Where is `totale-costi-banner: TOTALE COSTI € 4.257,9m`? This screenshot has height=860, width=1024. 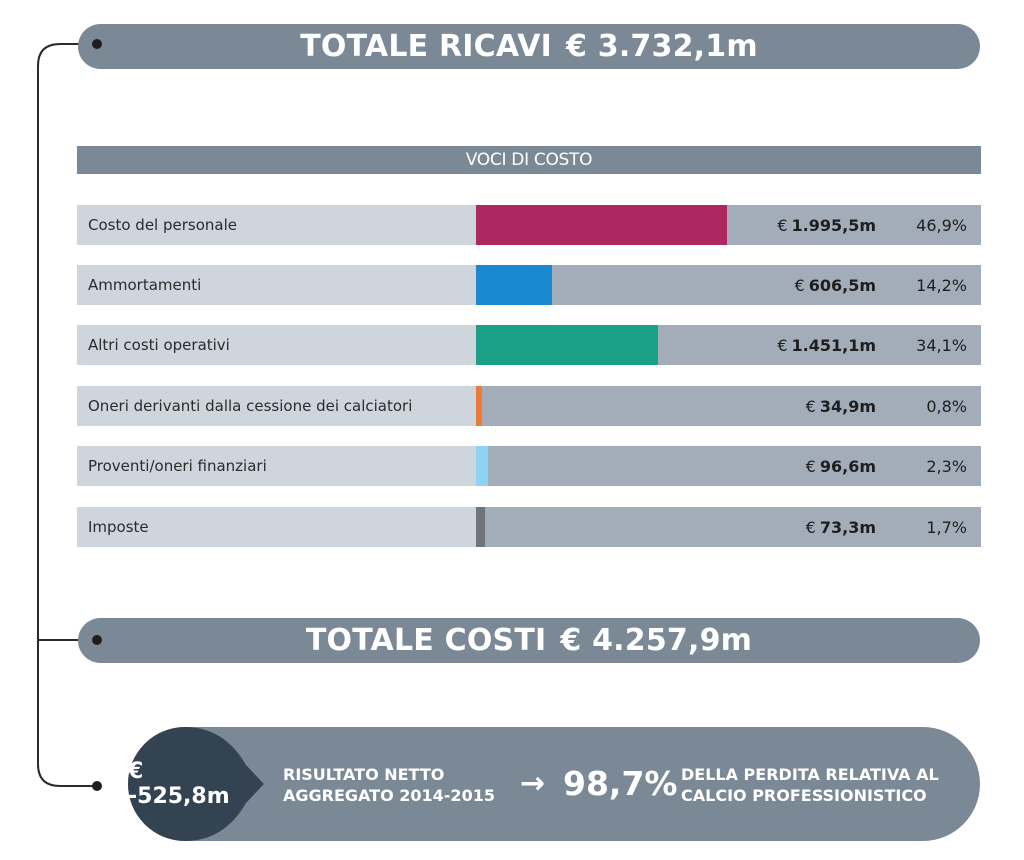
totale-costi-banner: TOTALE COSTI € 4.257,9m is located at coordinates (529, 640).